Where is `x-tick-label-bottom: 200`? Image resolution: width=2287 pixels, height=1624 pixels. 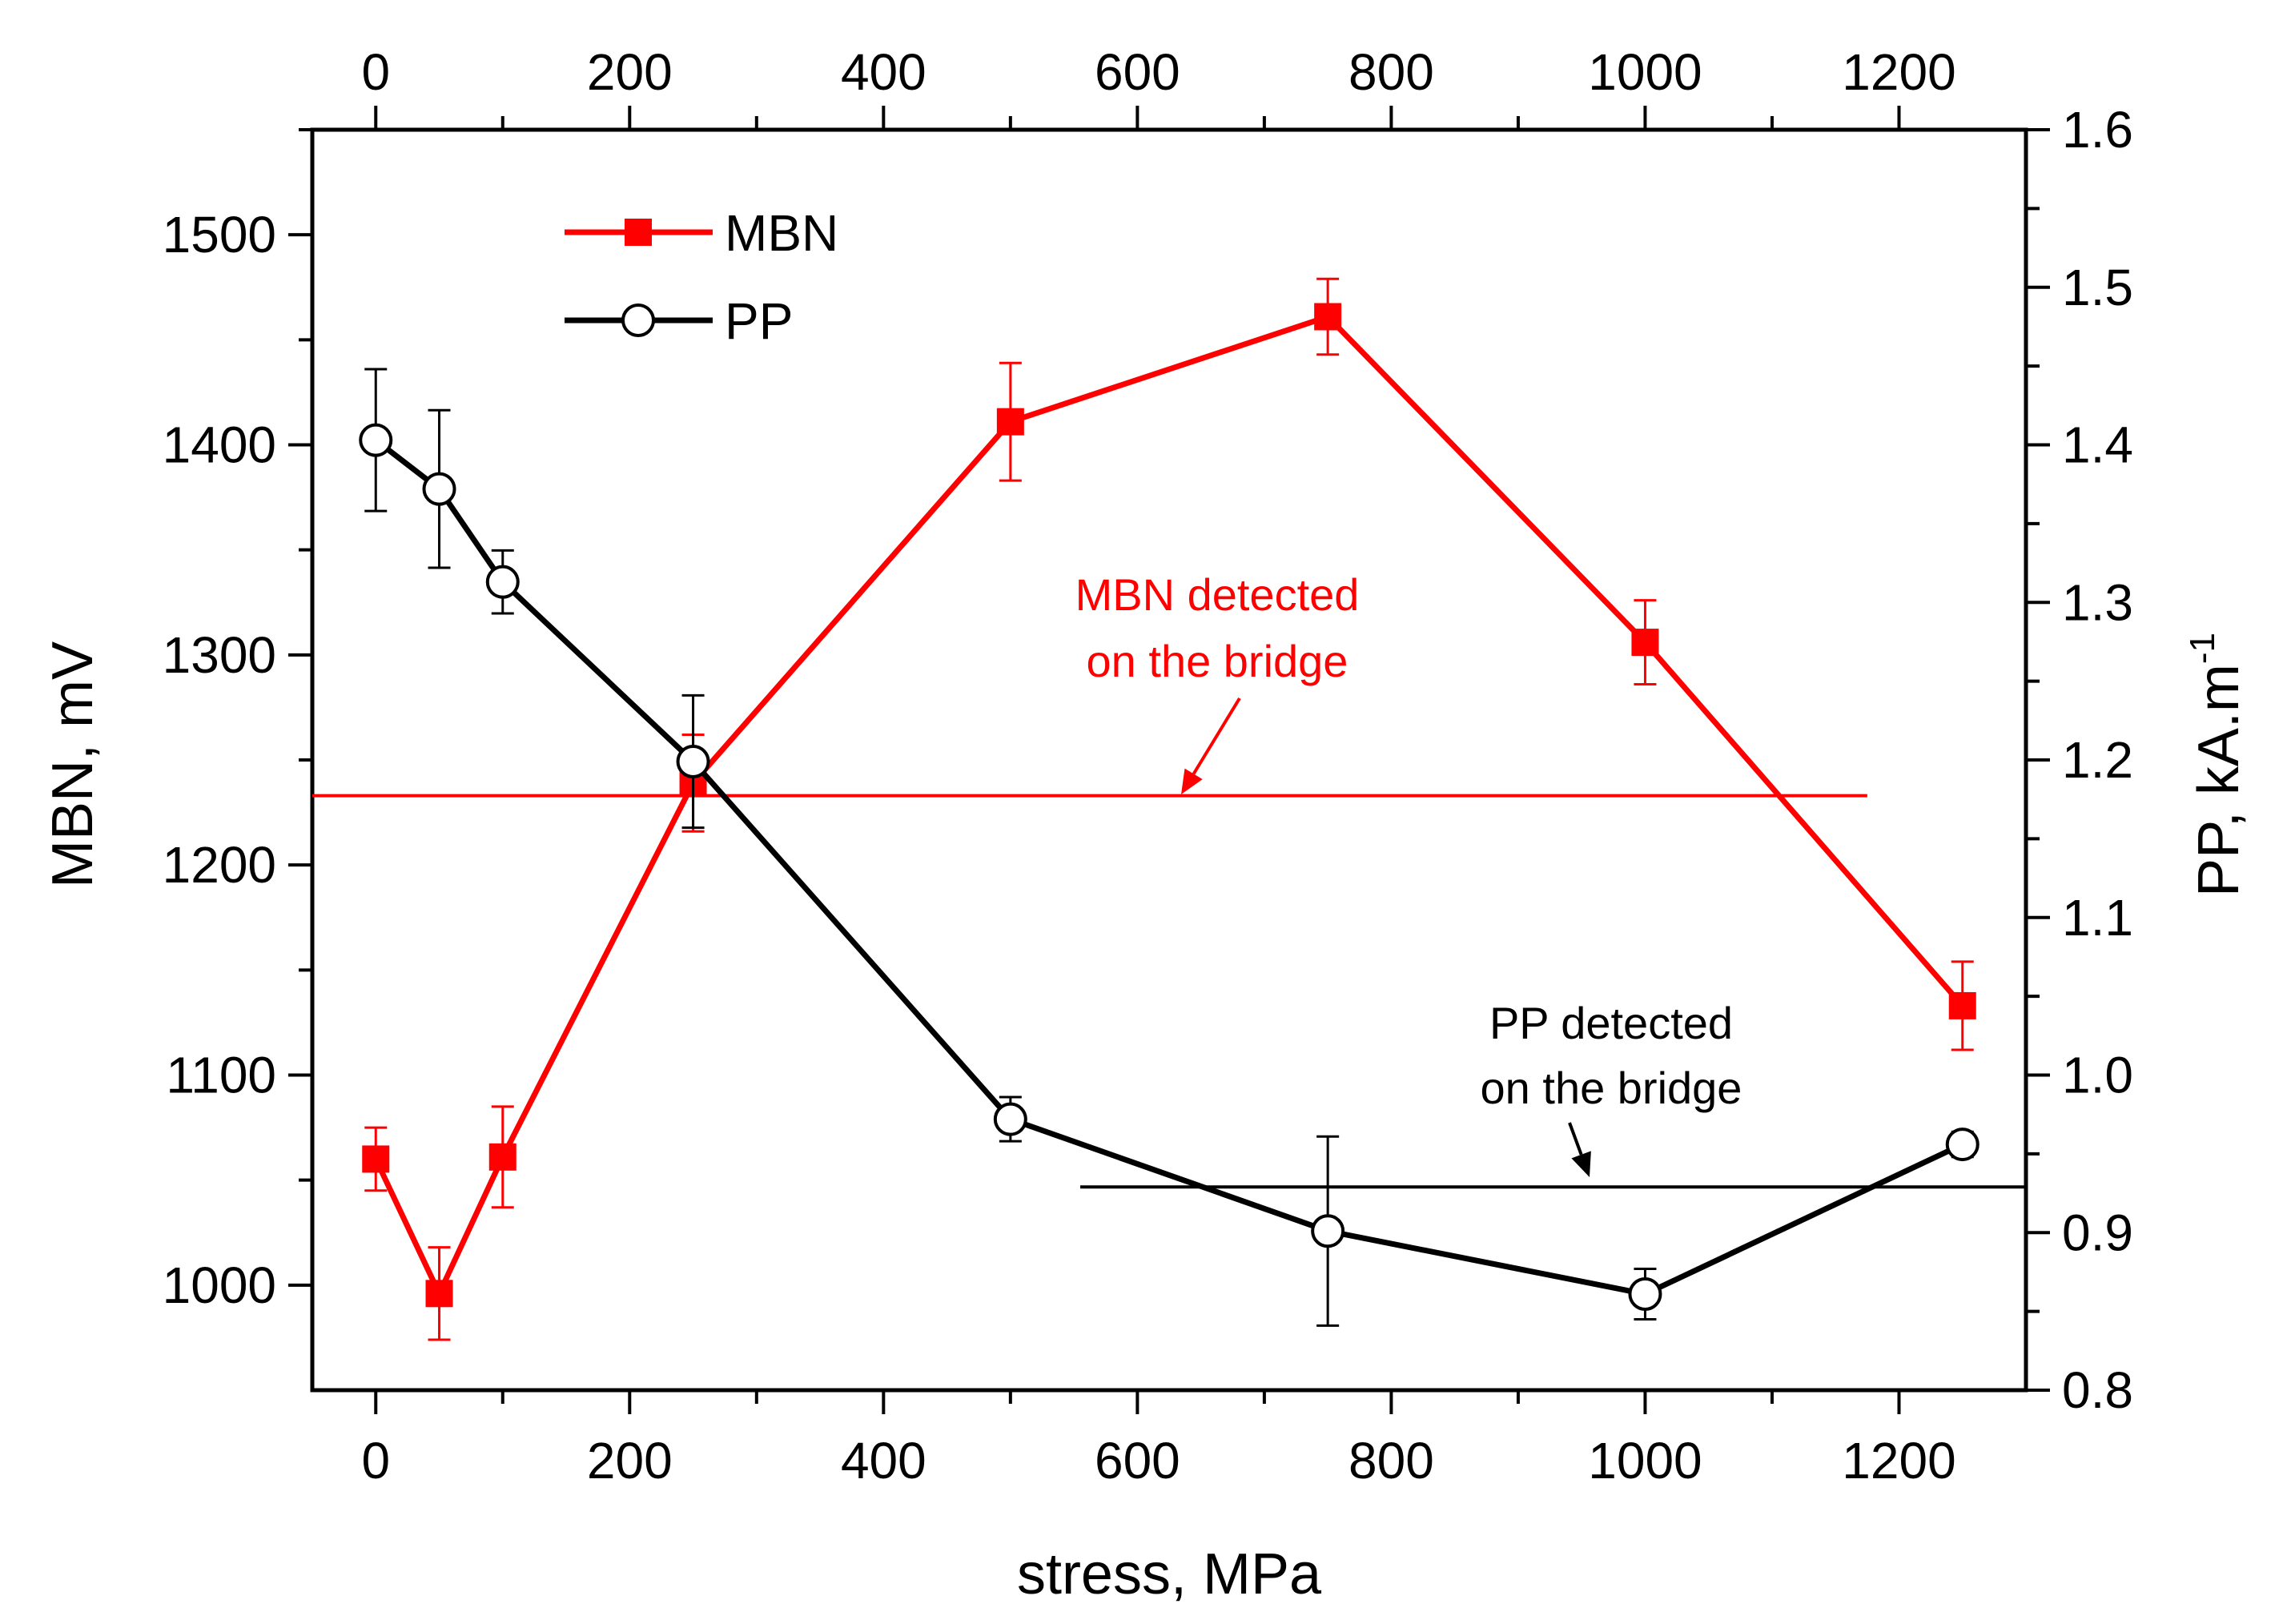
x-tick-label-bottom: 200 is located at coordinates (630, 1460).